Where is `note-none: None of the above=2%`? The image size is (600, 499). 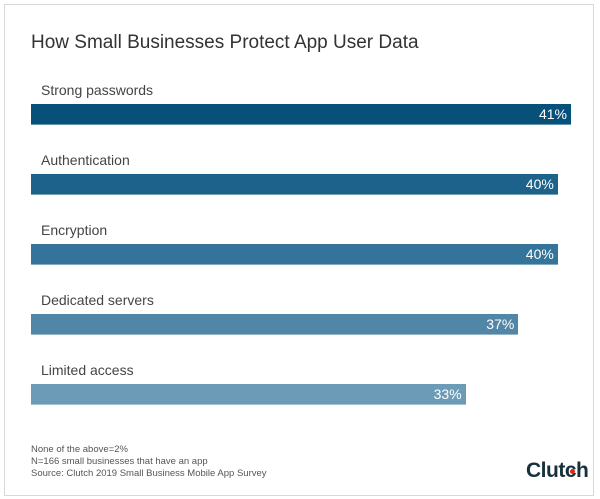
note-none: None of the above=2% is located at coordinates (79, 449).